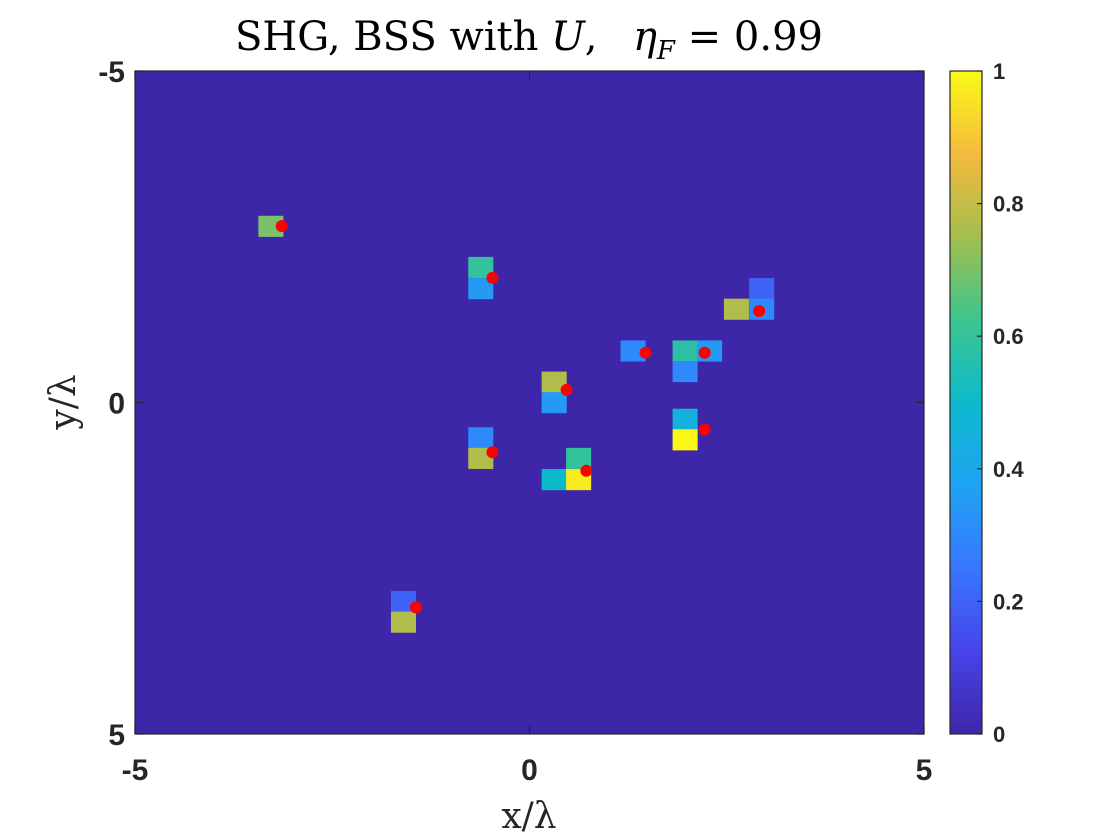 This screenshot has height=840, width=1120. Describe the element at coordinates (111, 72) in the screenshot. I see `y-tick-label: -5` at that location.